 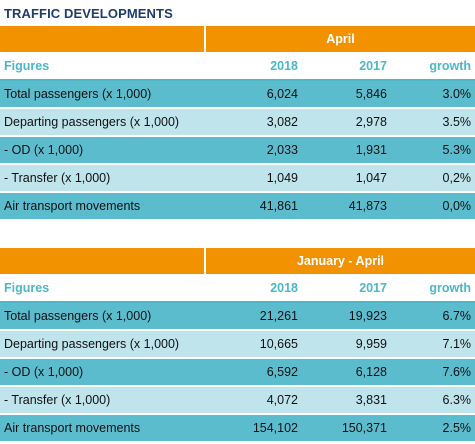 I want to click on value-2017: 3,831, so click(x=346, y=400).